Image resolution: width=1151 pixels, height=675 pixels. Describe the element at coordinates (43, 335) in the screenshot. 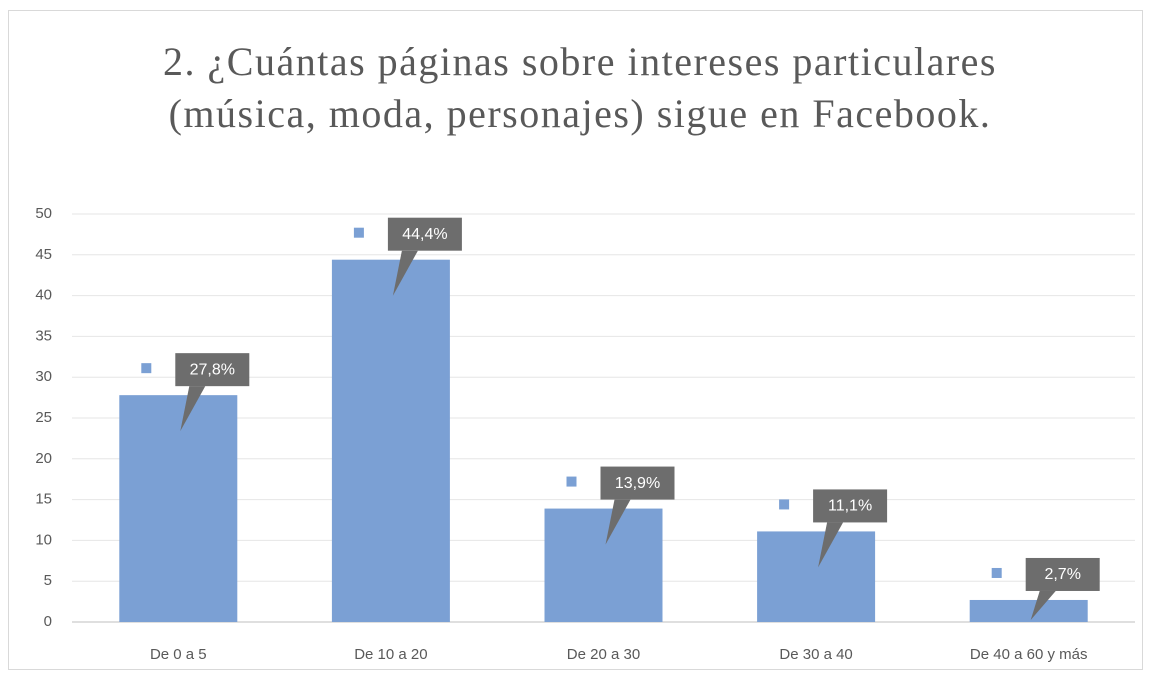

I see `y-tick-label: 35` at that location.